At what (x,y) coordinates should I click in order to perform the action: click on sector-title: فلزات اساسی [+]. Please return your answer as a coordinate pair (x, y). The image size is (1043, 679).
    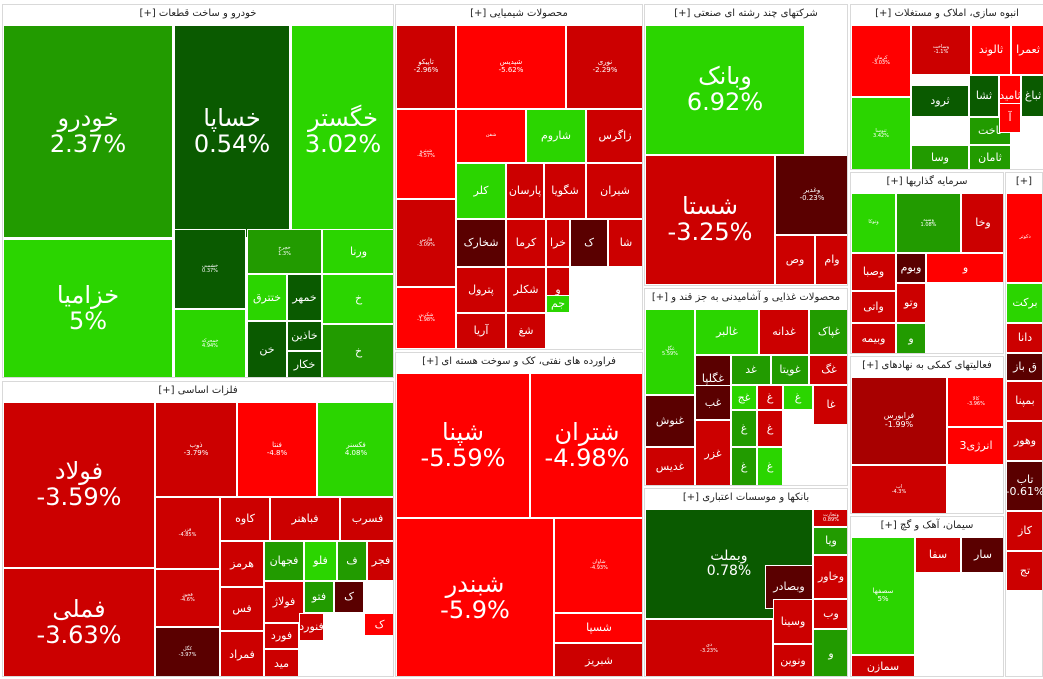
    Looking at the image, I should click on (198, 391).